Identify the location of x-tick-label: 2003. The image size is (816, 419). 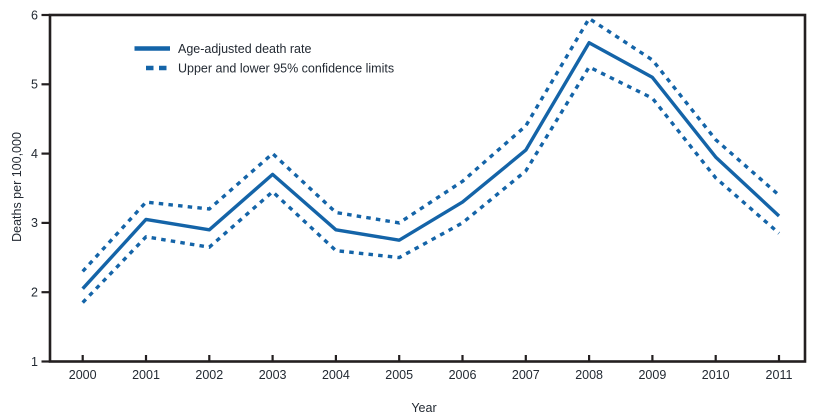
(273, 375).